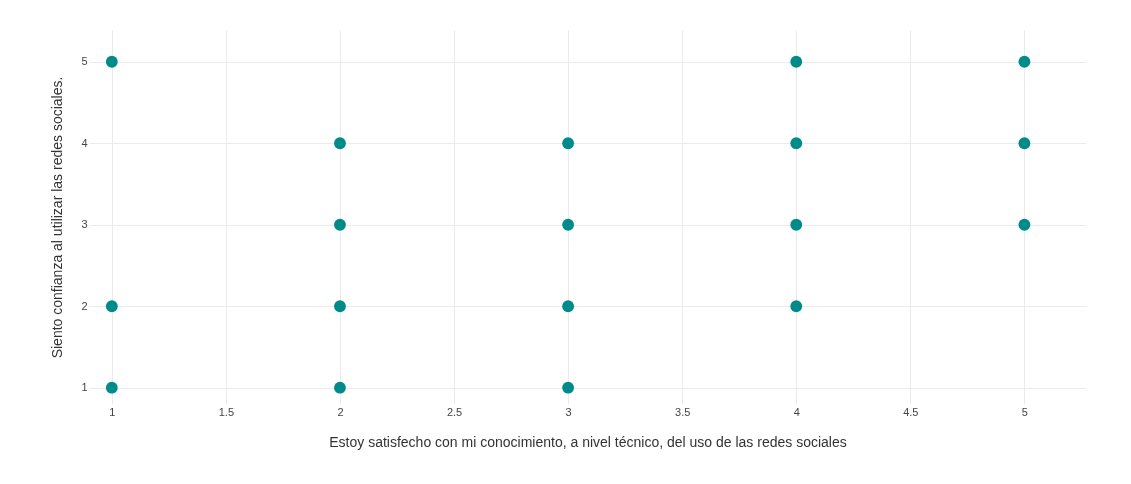 The width and height of the screenshot is (1131, 484). Describe the element at coordinates (84, 142) in the screenshot. I see `y-tick-label: 4` at that location.